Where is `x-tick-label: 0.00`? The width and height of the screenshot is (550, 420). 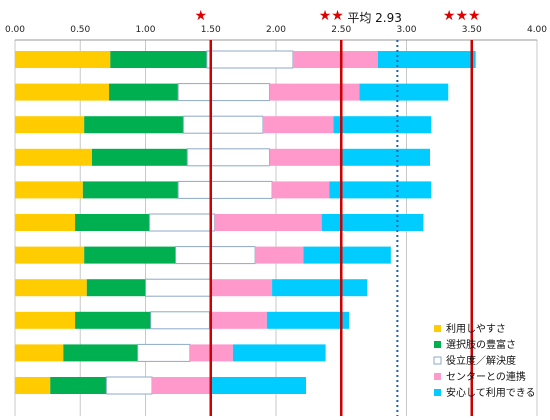 x-tick-label: 0.00 is located at coordinates (15, 30).